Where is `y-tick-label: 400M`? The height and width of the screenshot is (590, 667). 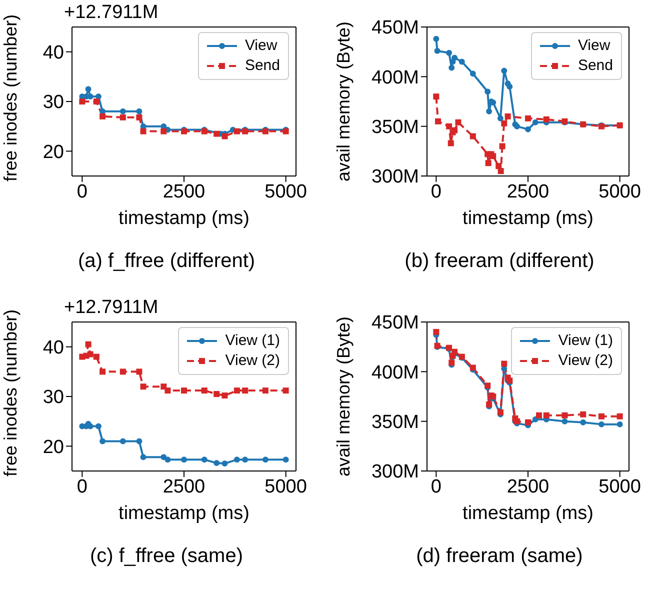 y-tick-label: 400M is located at coordinates (395, 77).